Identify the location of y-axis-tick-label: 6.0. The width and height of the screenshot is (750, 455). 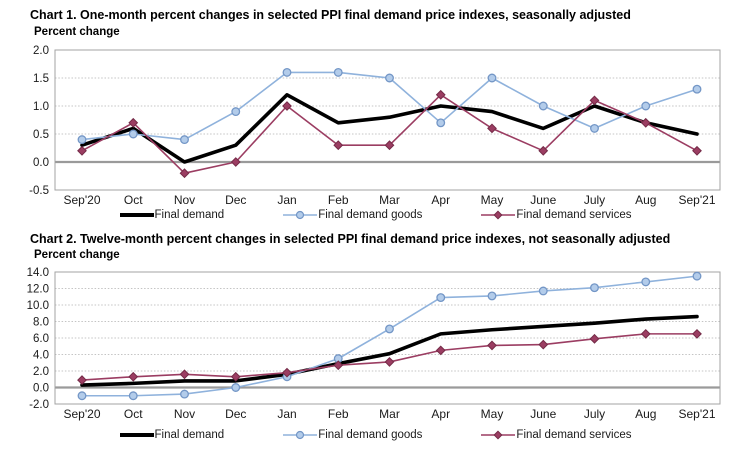
(41, 339).